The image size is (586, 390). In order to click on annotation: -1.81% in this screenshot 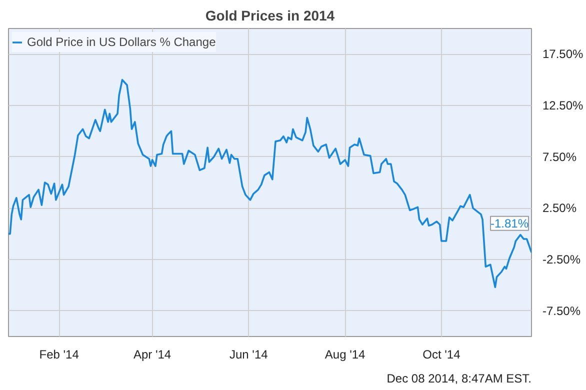, I will do `click(509, 223)`.